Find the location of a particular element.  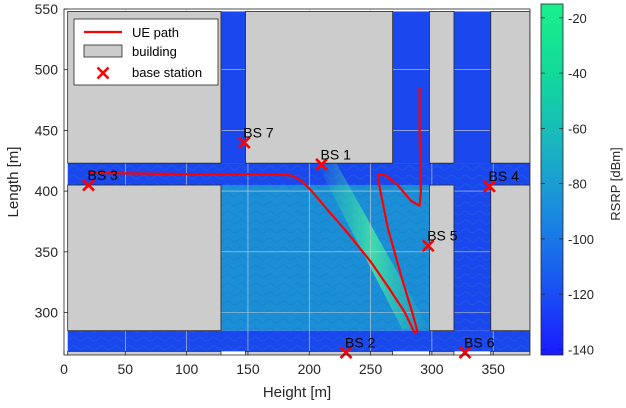

colorbar-tick-label: -140 is located at coordinates (581, 349).